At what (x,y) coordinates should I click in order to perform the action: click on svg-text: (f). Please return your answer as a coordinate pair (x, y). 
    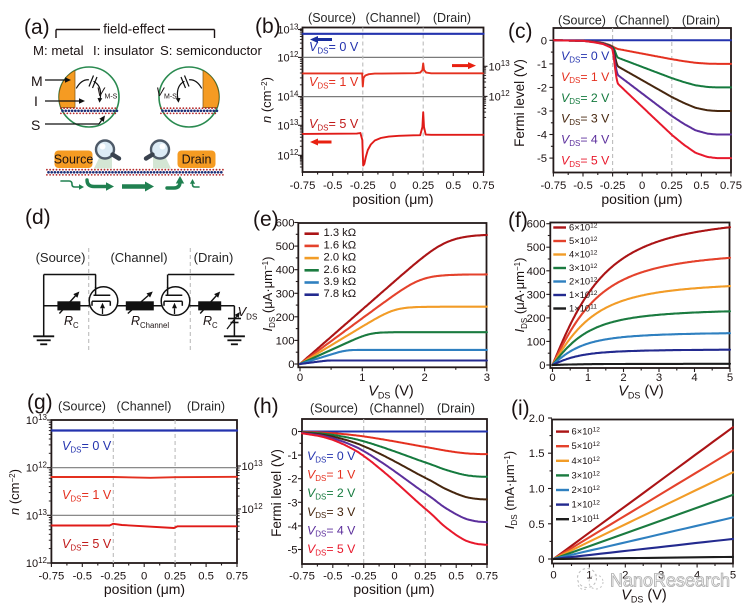
    Looking at the image, I should click on (518, 220).